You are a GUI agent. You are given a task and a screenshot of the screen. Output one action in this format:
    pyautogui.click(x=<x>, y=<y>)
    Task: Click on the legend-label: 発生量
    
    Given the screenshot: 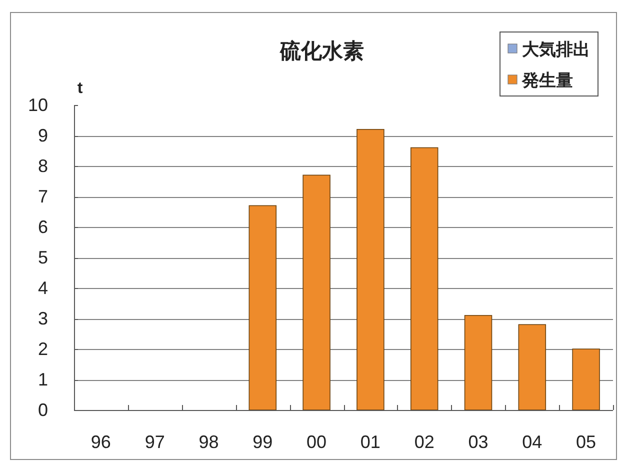 What is the action you would take?
    pyautogui.click(x=547, y=80)
    